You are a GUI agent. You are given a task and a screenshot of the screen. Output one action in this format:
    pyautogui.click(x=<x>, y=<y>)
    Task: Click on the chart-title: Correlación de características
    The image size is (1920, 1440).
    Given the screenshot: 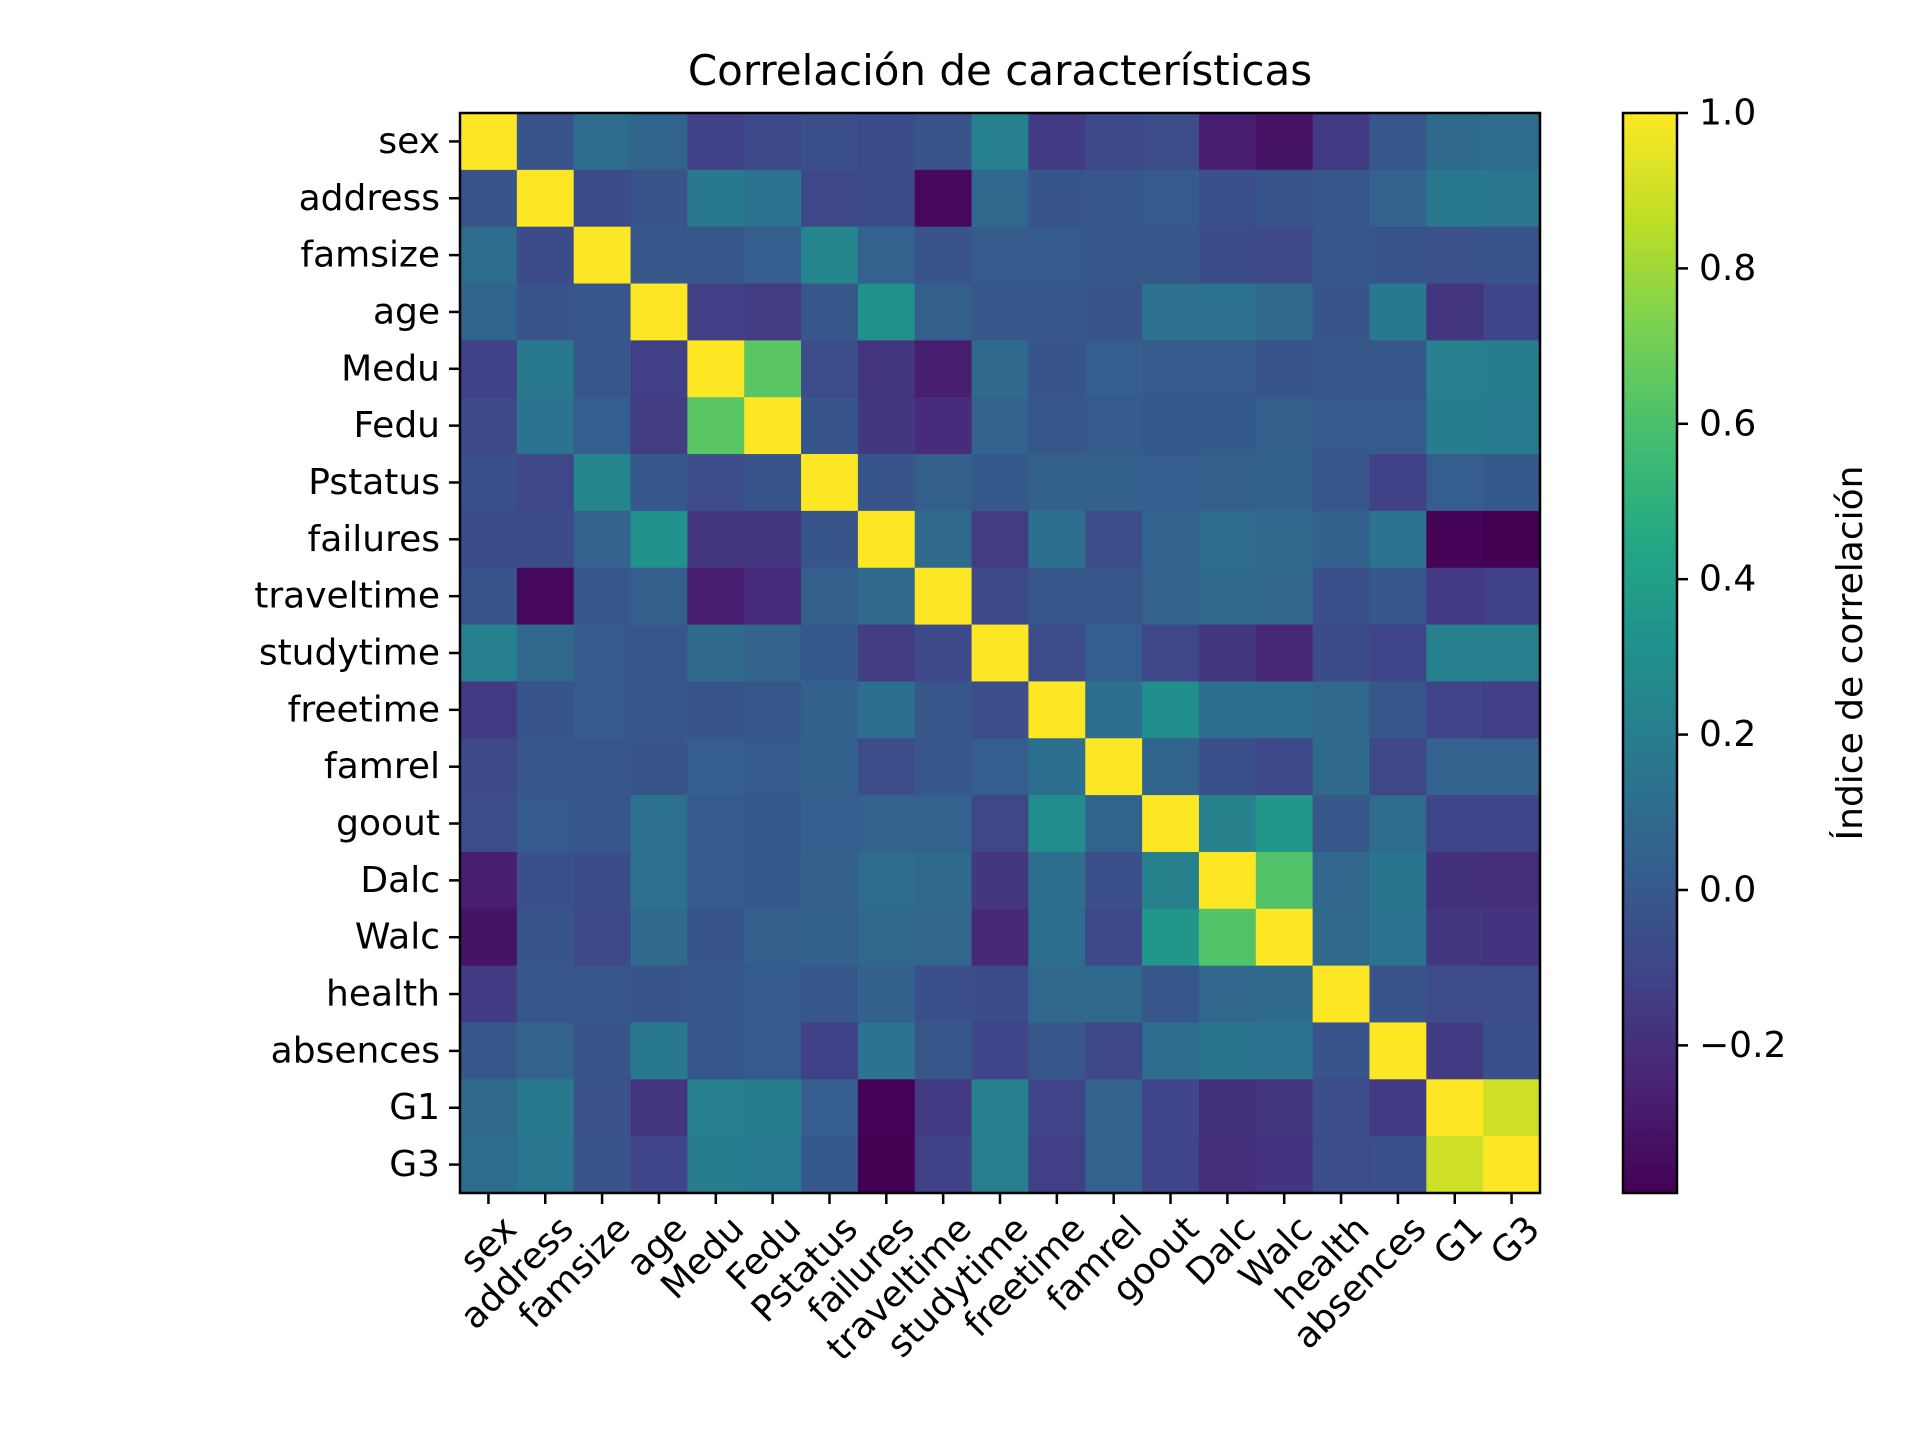 What is the action you would take?
    pyautogui.click(x=1000, y=70)
    